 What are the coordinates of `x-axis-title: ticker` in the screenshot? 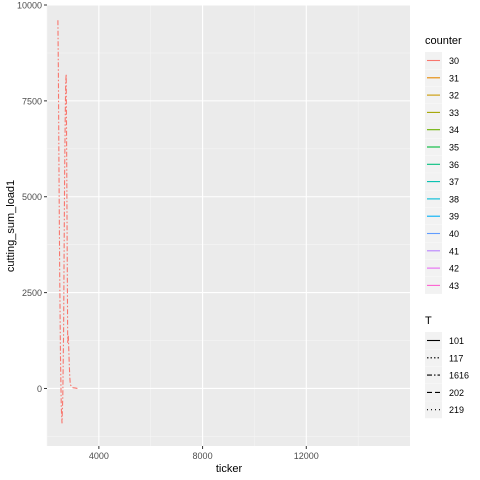 It's located at (229, 469).